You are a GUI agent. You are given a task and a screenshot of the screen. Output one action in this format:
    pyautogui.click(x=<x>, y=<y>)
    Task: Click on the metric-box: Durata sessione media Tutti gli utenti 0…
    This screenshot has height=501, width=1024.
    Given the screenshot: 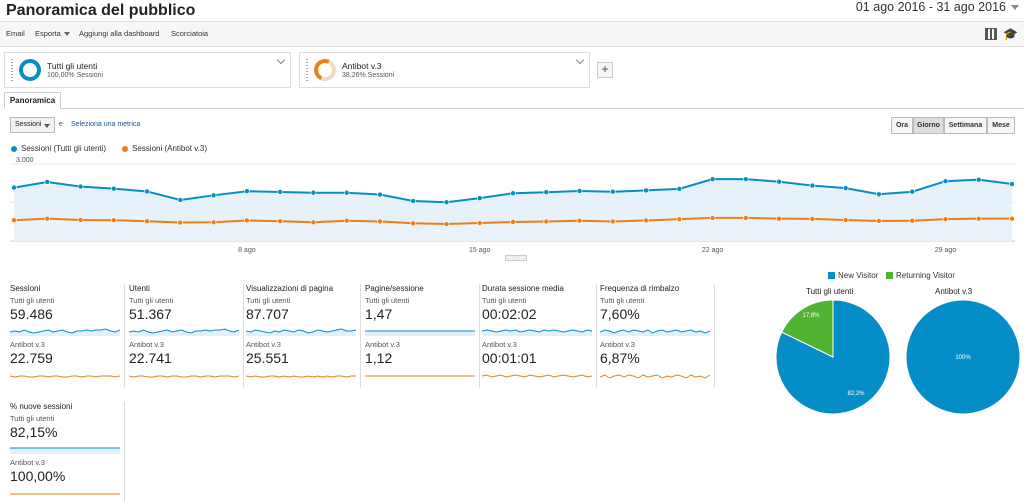 What is the action you would take?
    pyautogui.click(x=539, y=336)
    